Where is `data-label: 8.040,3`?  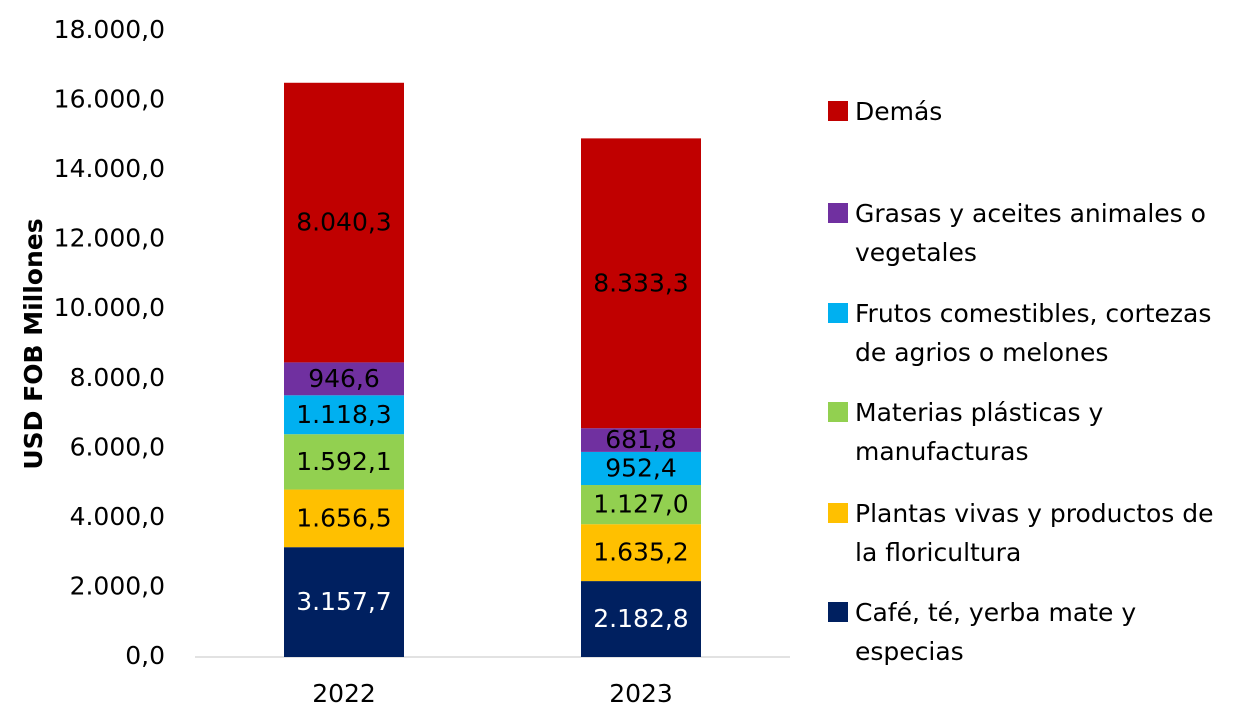
data-label: 8.040,3 is located at coordinates (343, 222).